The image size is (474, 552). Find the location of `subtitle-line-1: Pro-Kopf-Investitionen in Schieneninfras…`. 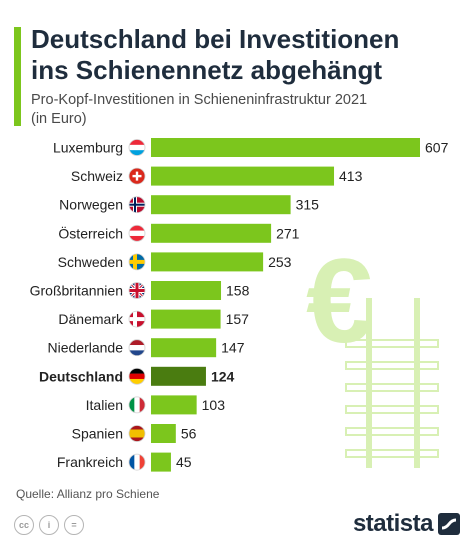

subtitle-line-1: Pro-Kopf-Investitionen in Schieneninfras… is located at coordinates (199, 100).